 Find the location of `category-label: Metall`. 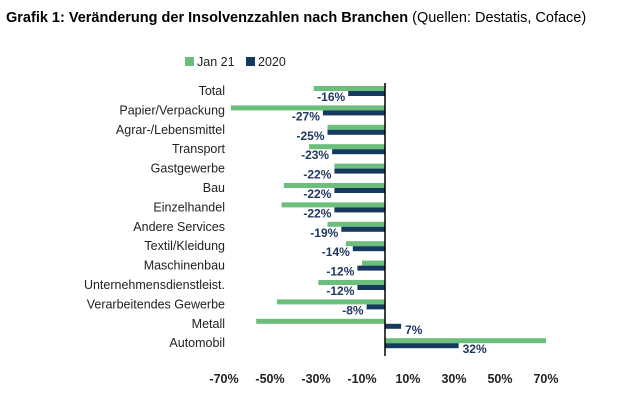

category-label: Metall is located at coordinates (208, 324).